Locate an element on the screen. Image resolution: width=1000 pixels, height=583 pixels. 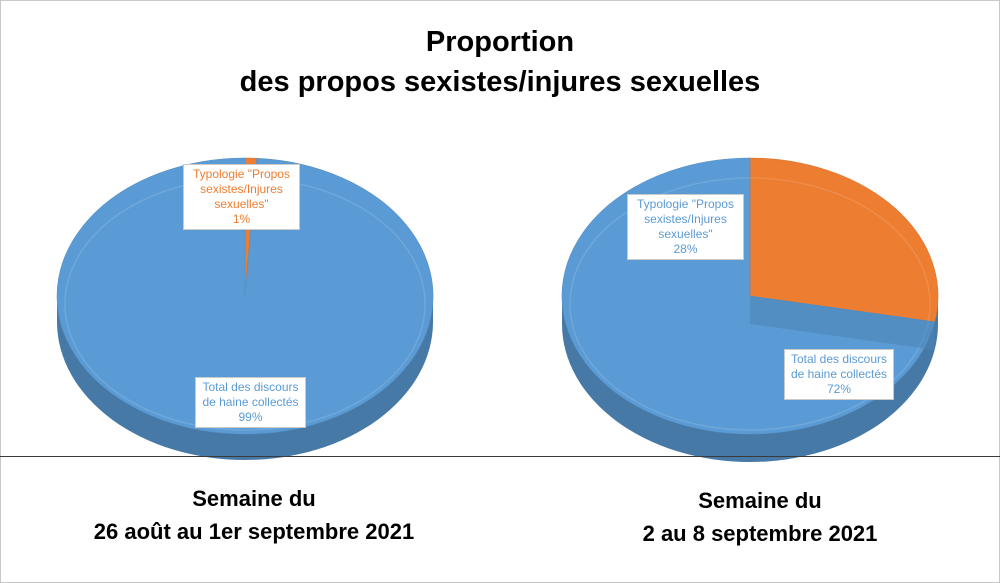
pie-slice-2-sexist is located at coordinates (844, 240).